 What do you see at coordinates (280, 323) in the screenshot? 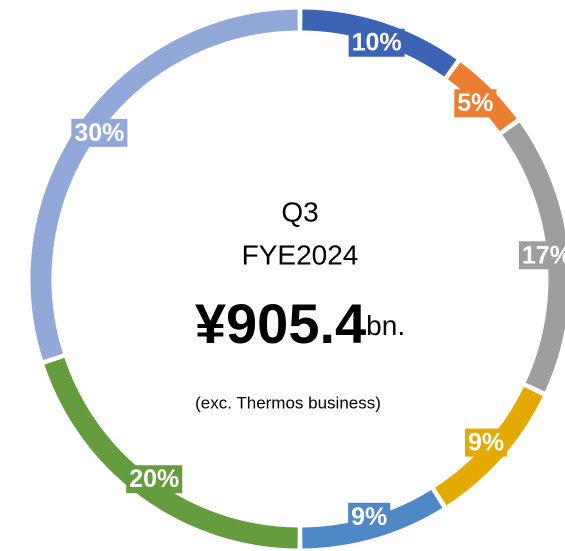
I see `center-amount: ¥905.4` at bounding box center [280, 323].